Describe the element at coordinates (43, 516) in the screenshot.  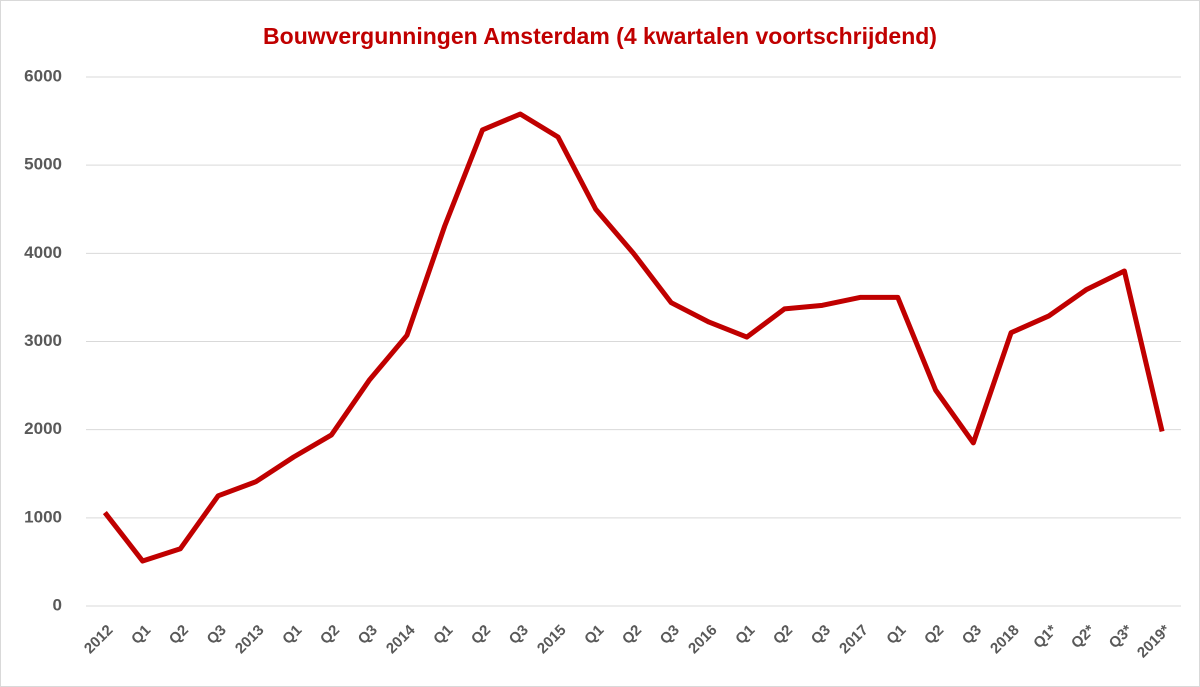
I see `y-tick-label: 1000` at that location.